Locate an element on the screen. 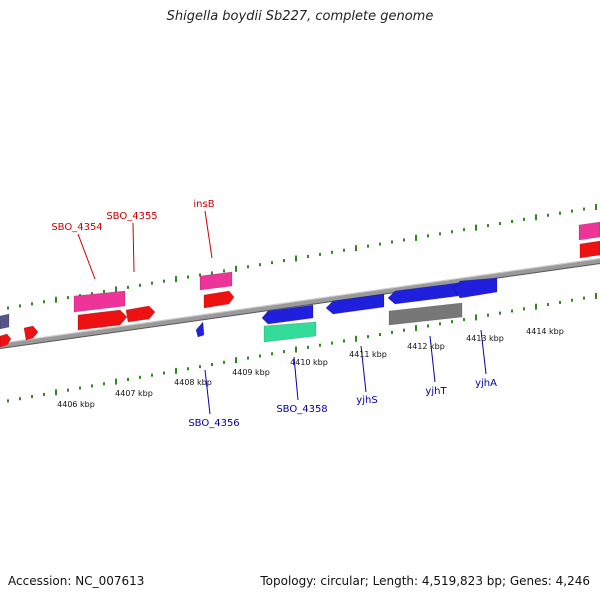 The width and height of the screenshot is (600, 600). scale-label: 4412 kbp is located at coordinates (426, 346).